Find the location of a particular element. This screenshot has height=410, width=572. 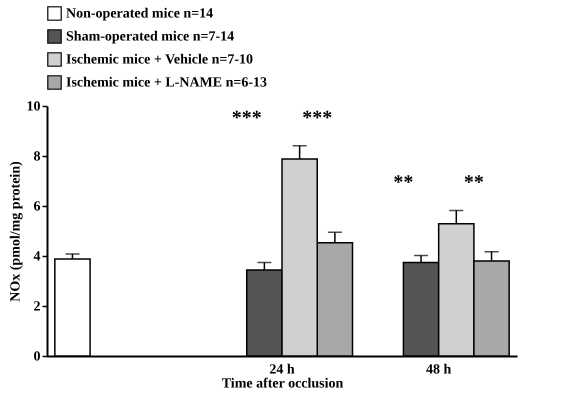

y-tick-label: 10 is located at coordinates (33, 107).